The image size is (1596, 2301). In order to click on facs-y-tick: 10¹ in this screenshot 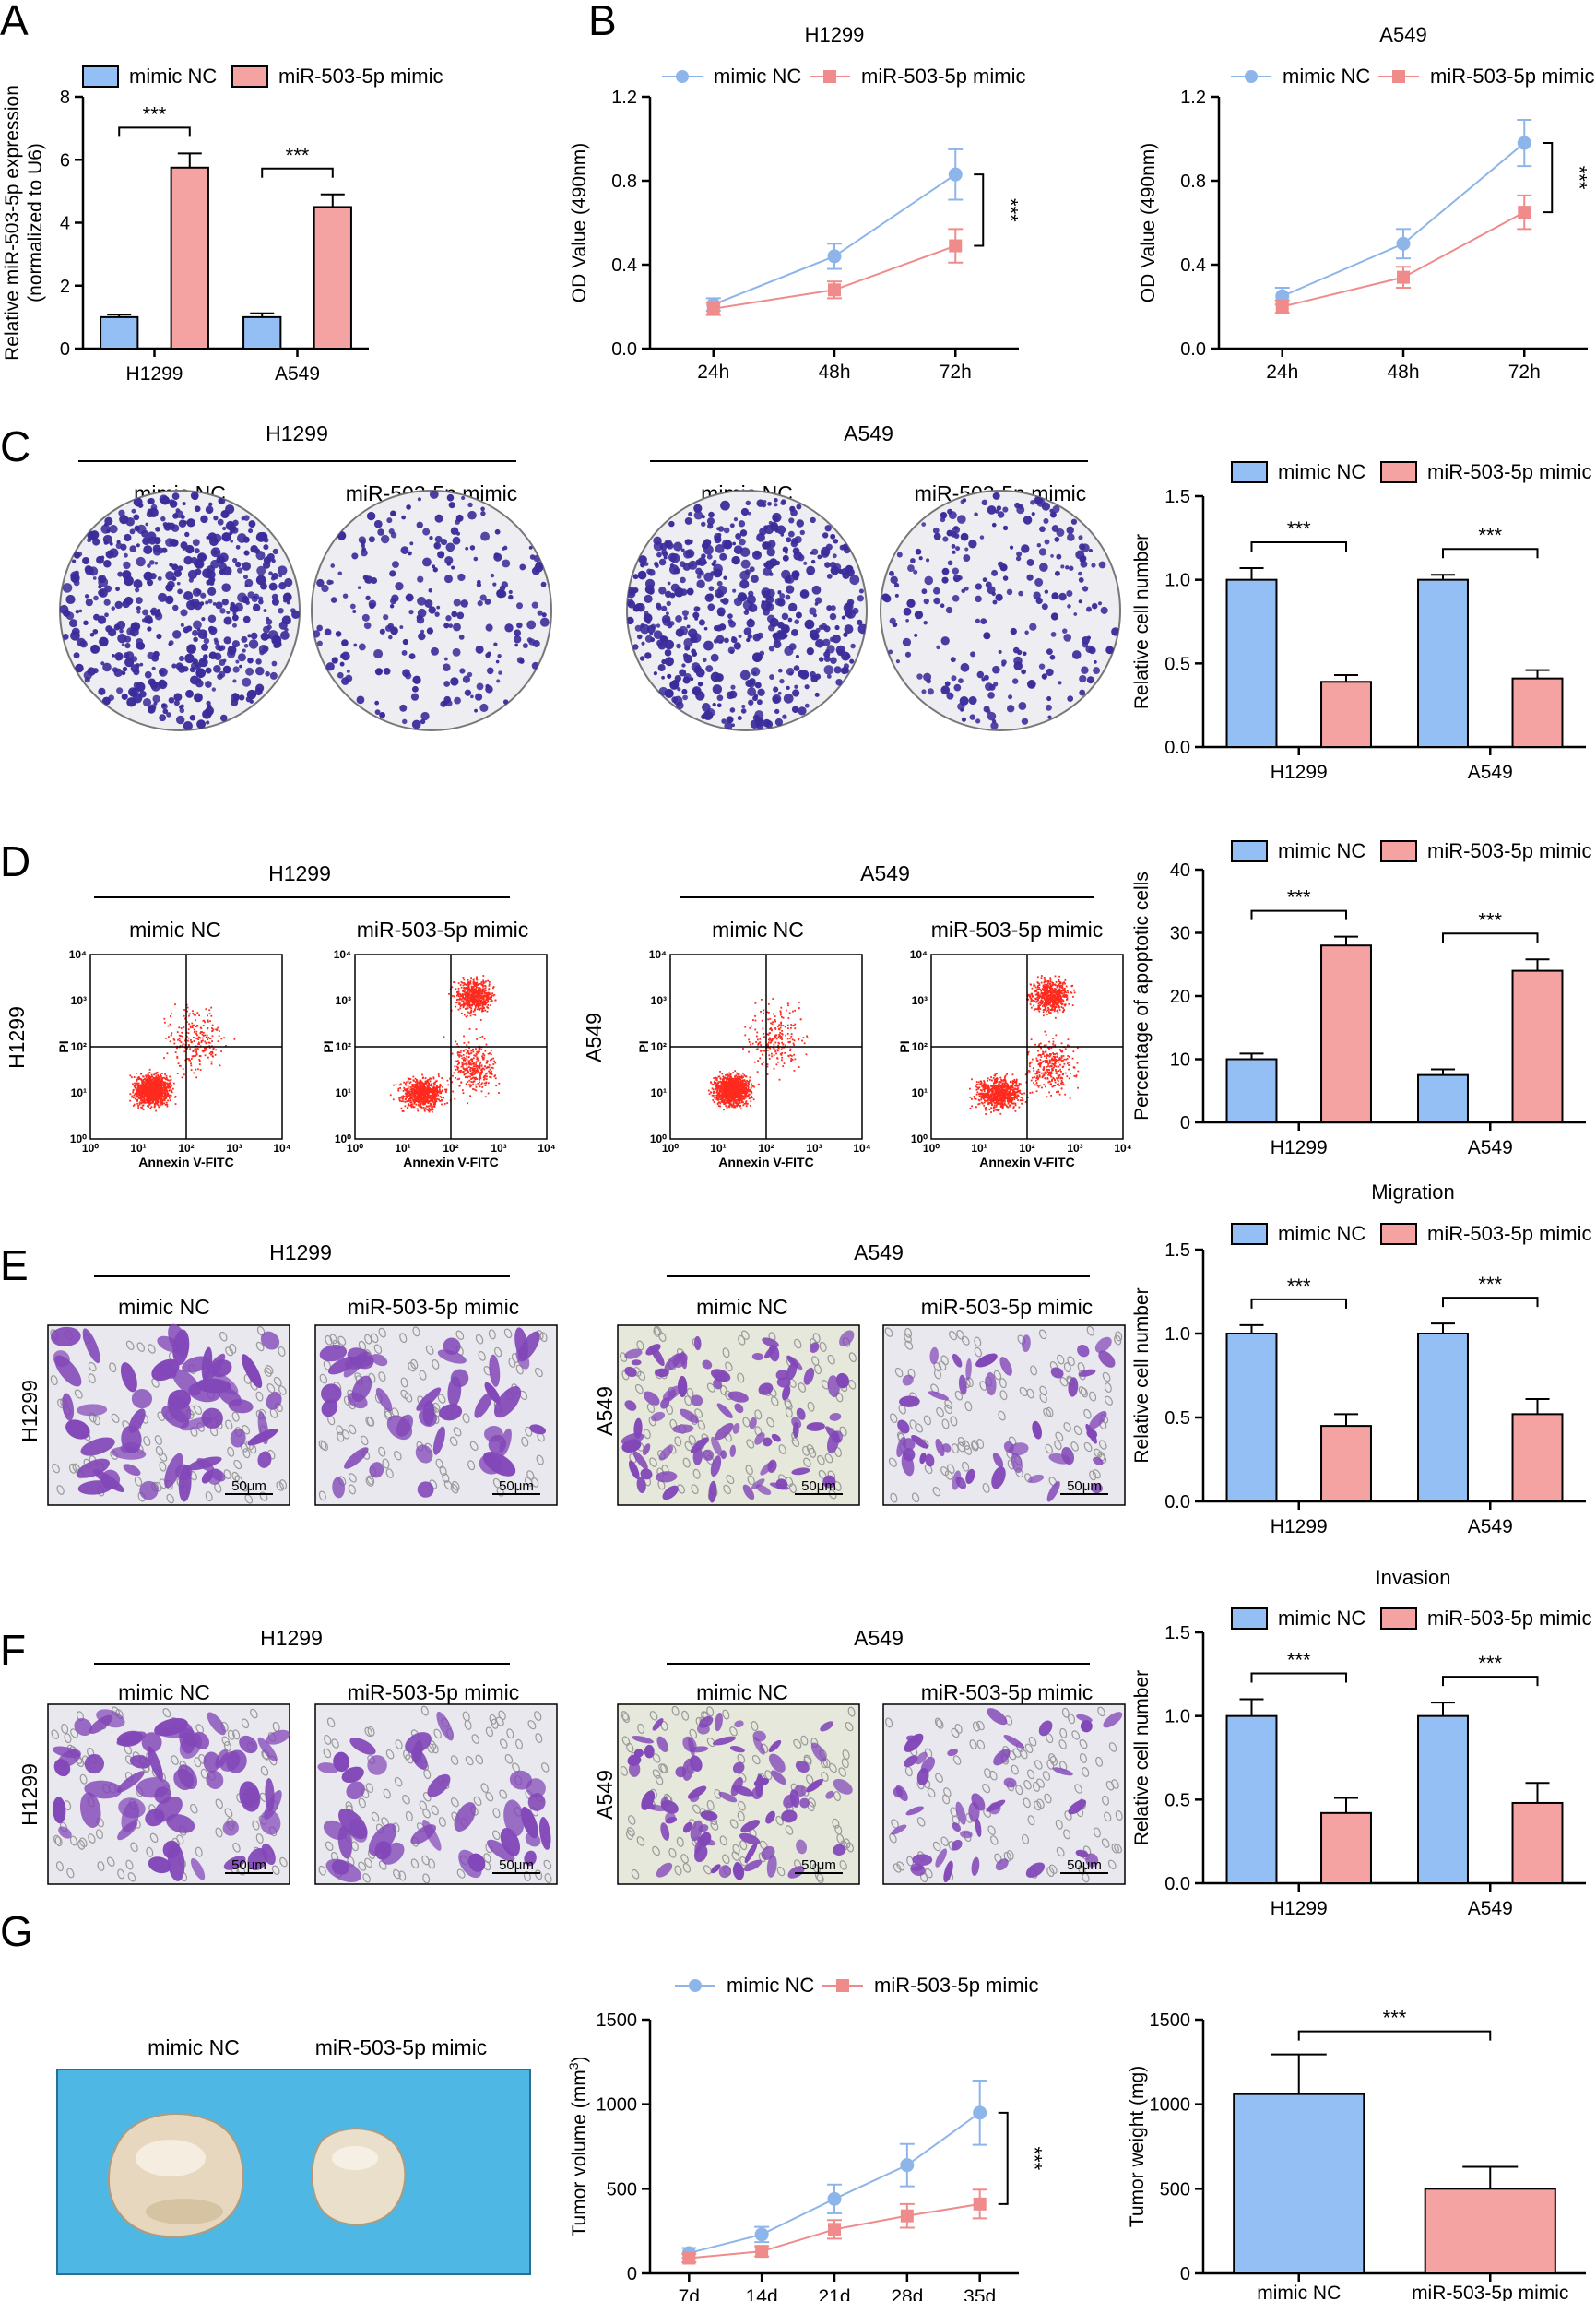, I will do `click(79, 1092)`.